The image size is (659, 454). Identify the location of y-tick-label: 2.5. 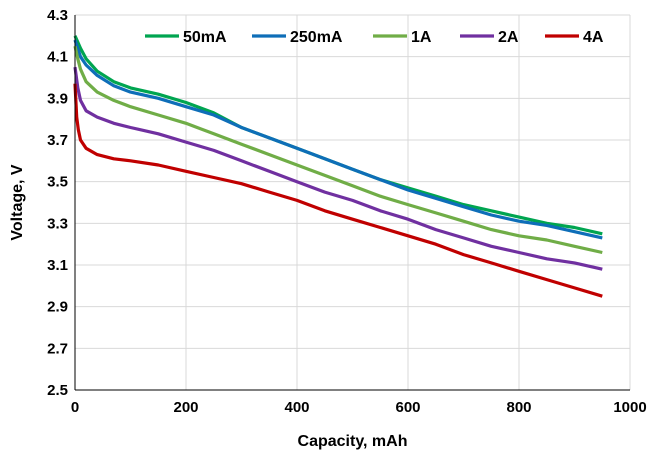
(57, 390).